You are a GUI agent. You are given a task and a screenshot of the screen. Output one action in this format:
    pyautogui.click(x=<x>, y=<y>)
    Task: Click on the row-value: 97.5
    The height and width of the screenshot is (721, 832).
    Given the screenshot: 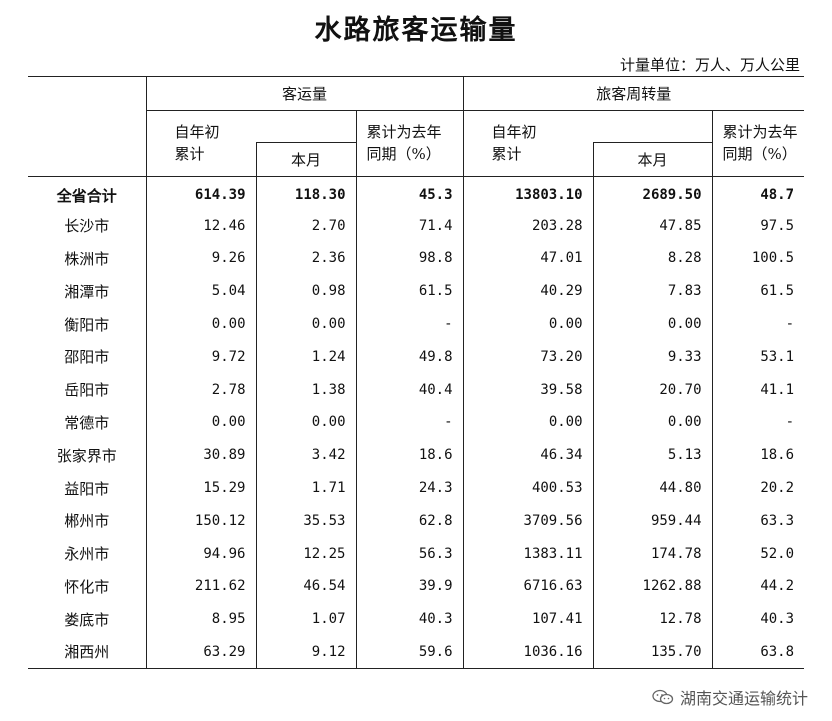 What is the action you would take?
    pyautogui.click(x=758, y=226)
    